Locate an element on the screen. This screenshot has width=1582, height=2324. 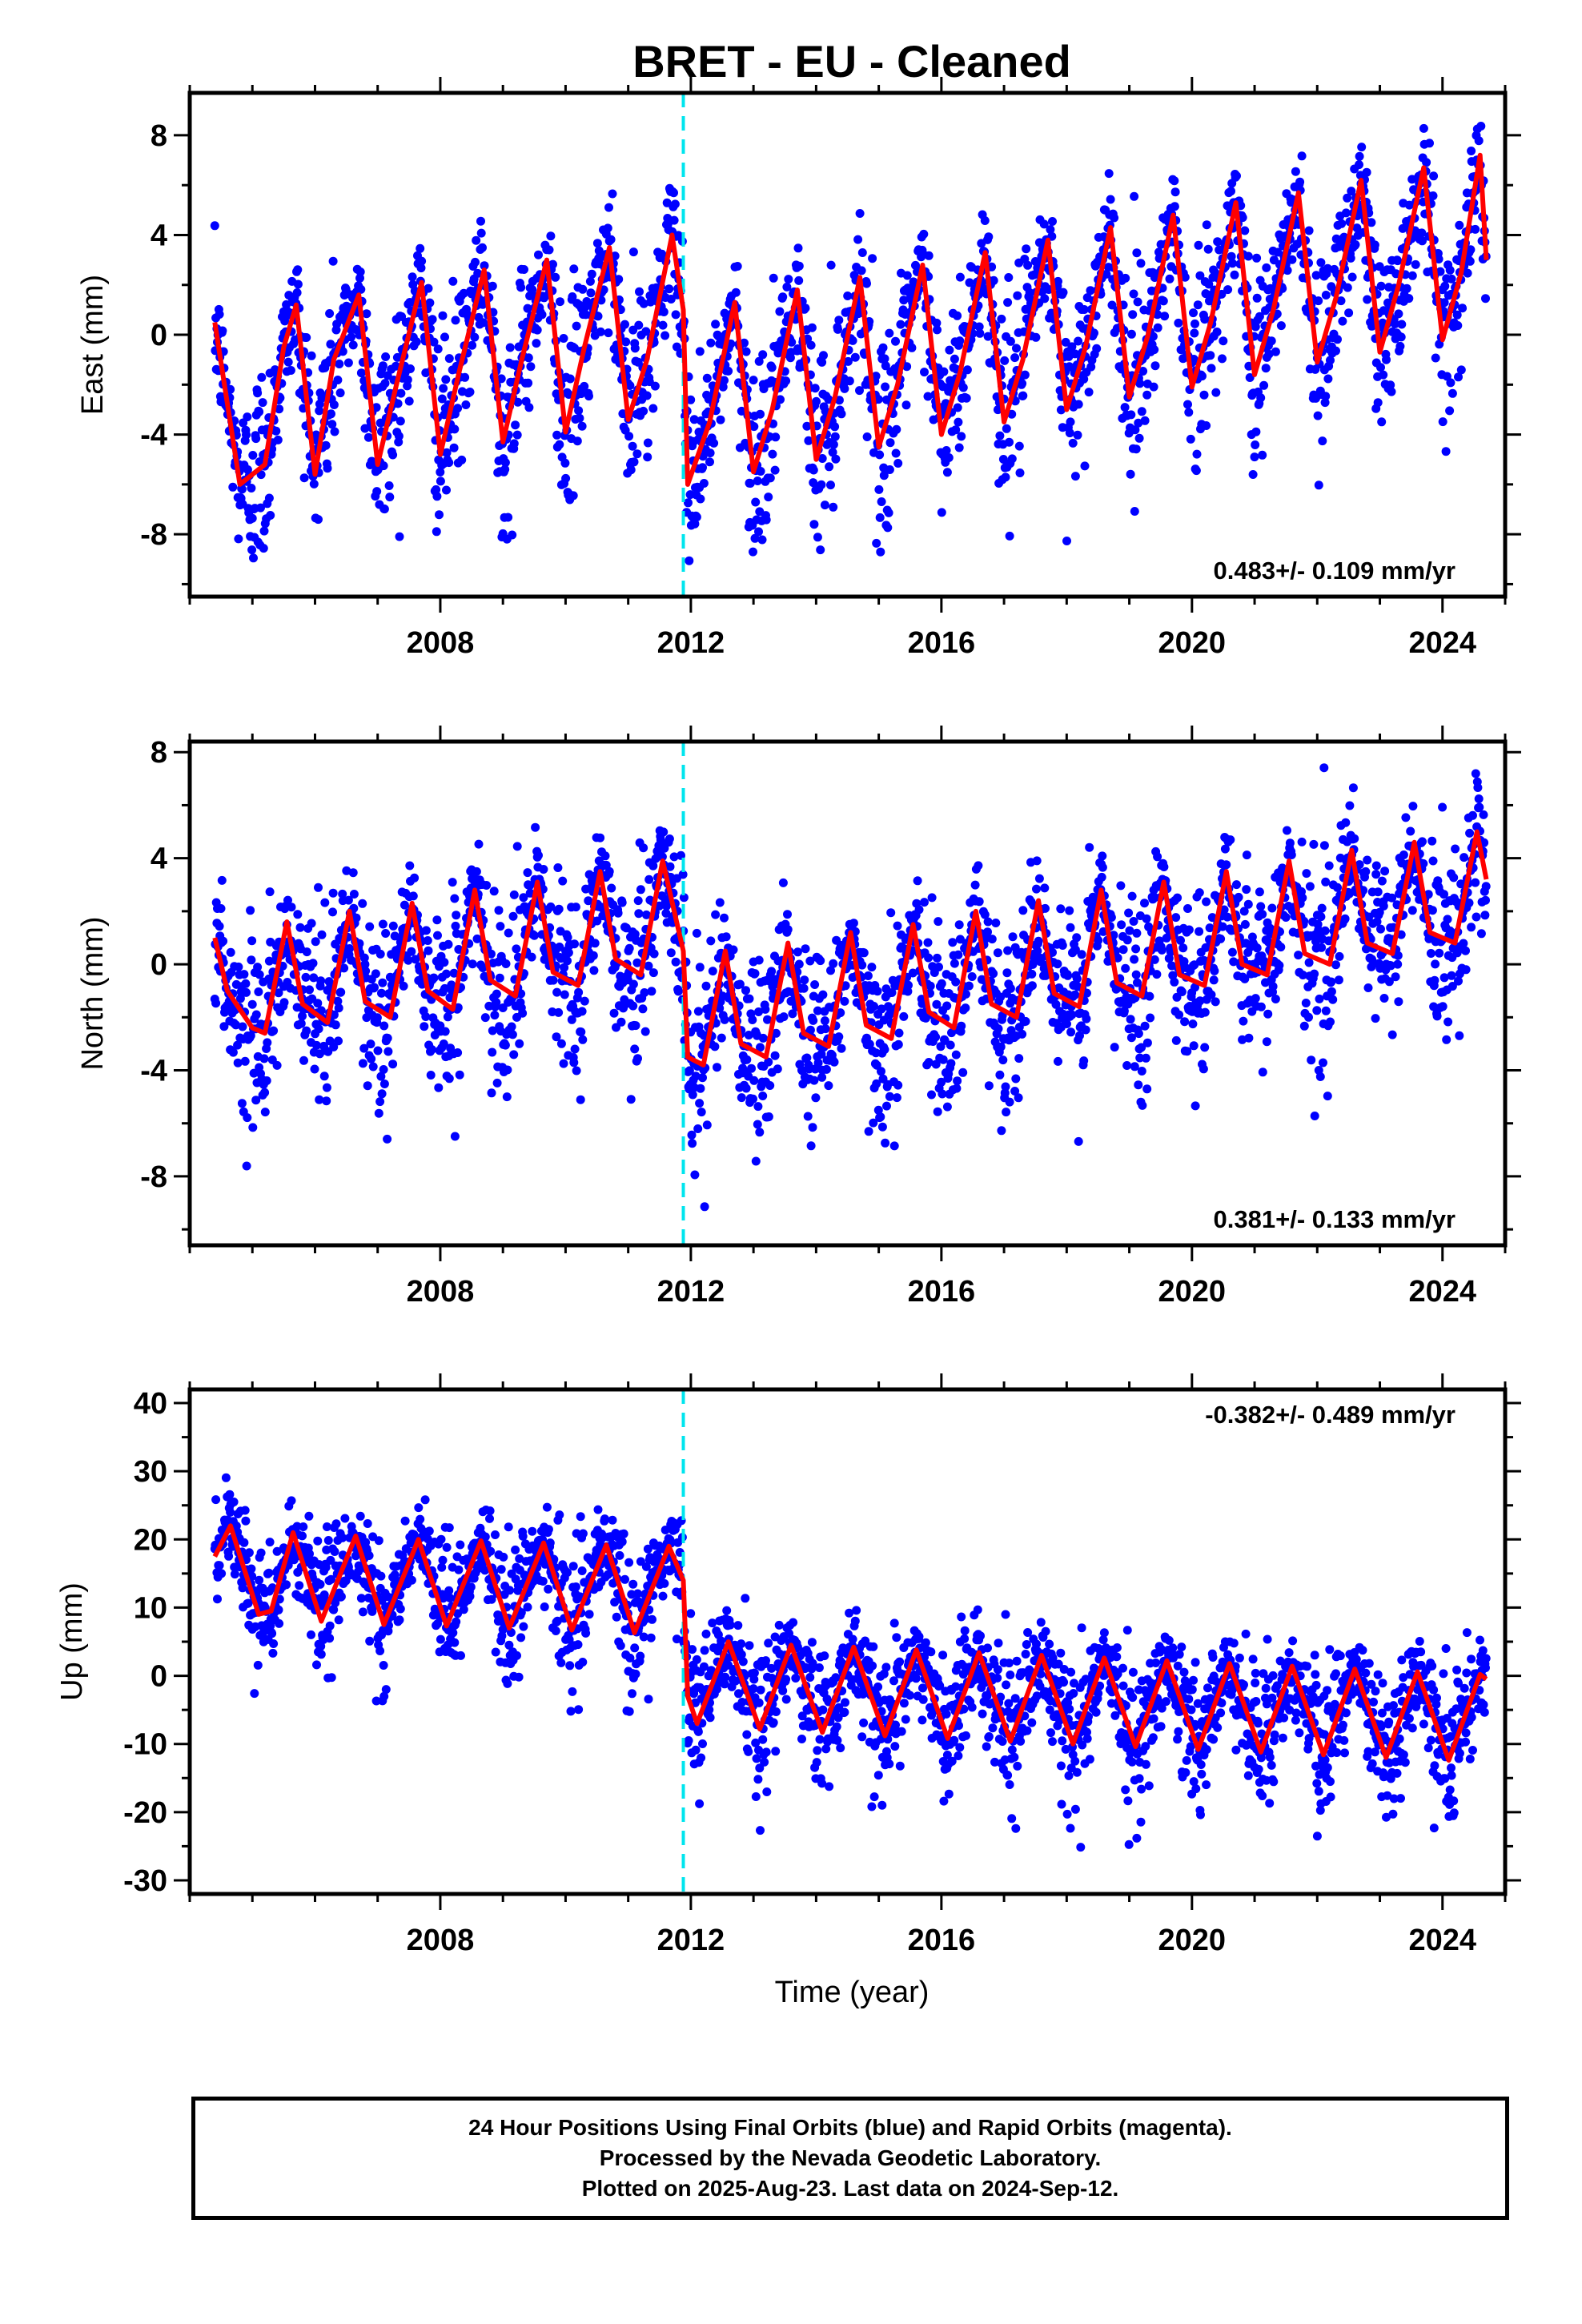
x-tick-label: 2012 is located at coordinates (691, 643).